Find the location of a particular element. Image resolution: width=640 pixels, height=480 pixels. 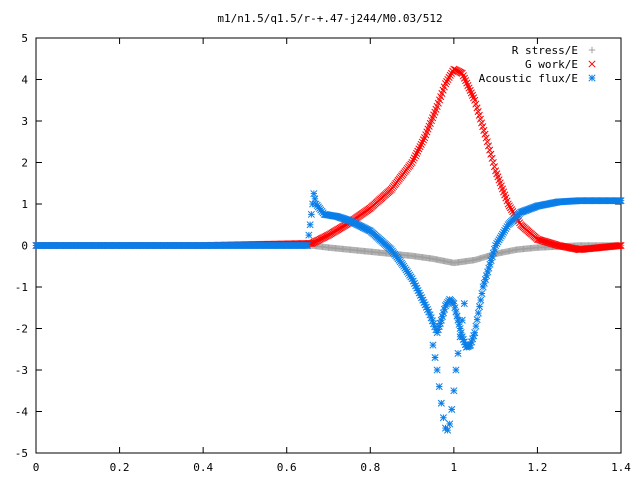

y-tick-label: -3 is located at coordinates (21, 370).